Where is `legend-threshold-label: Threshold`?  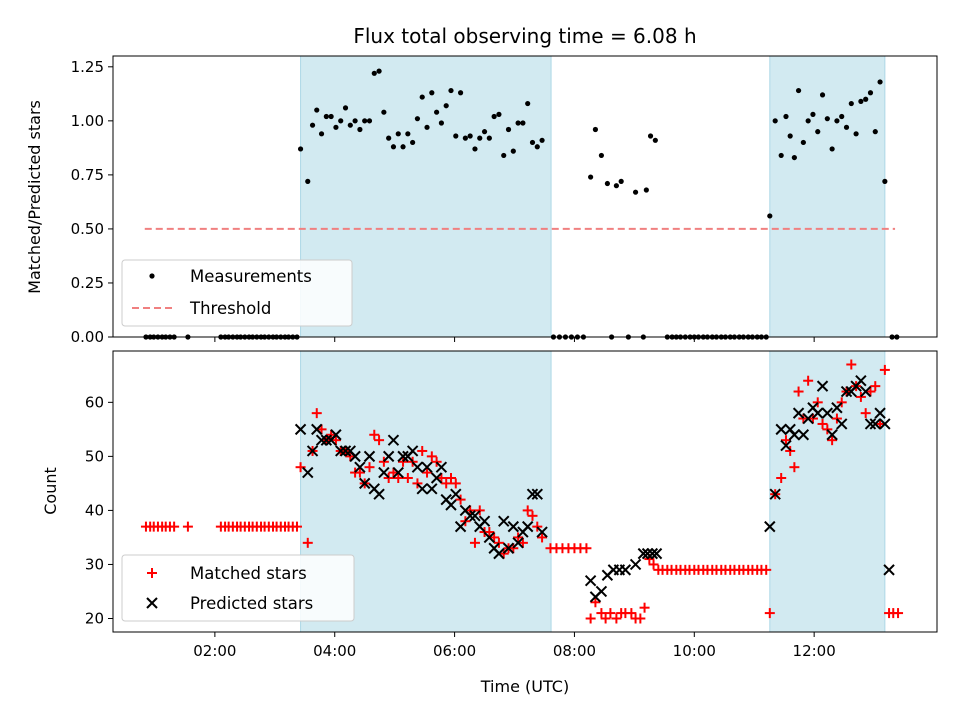
legend-threshold-label: Threshold is located at coordinates (230, 308).